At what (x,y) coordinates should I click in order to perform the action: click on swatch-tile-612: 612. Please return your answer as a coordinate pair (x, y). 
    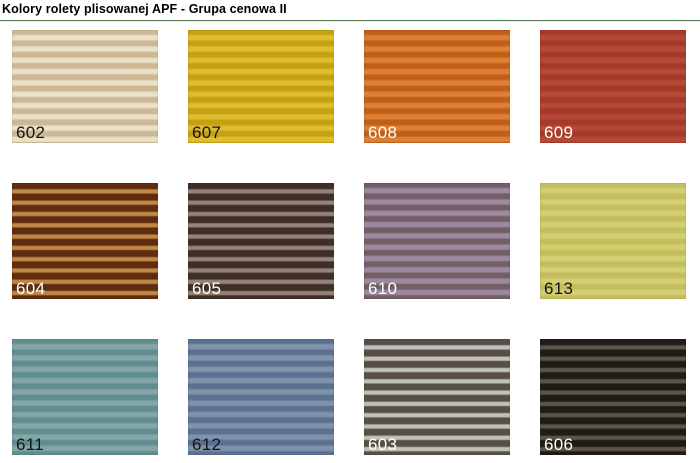
    Looking at the image, I should click on (261, 397).